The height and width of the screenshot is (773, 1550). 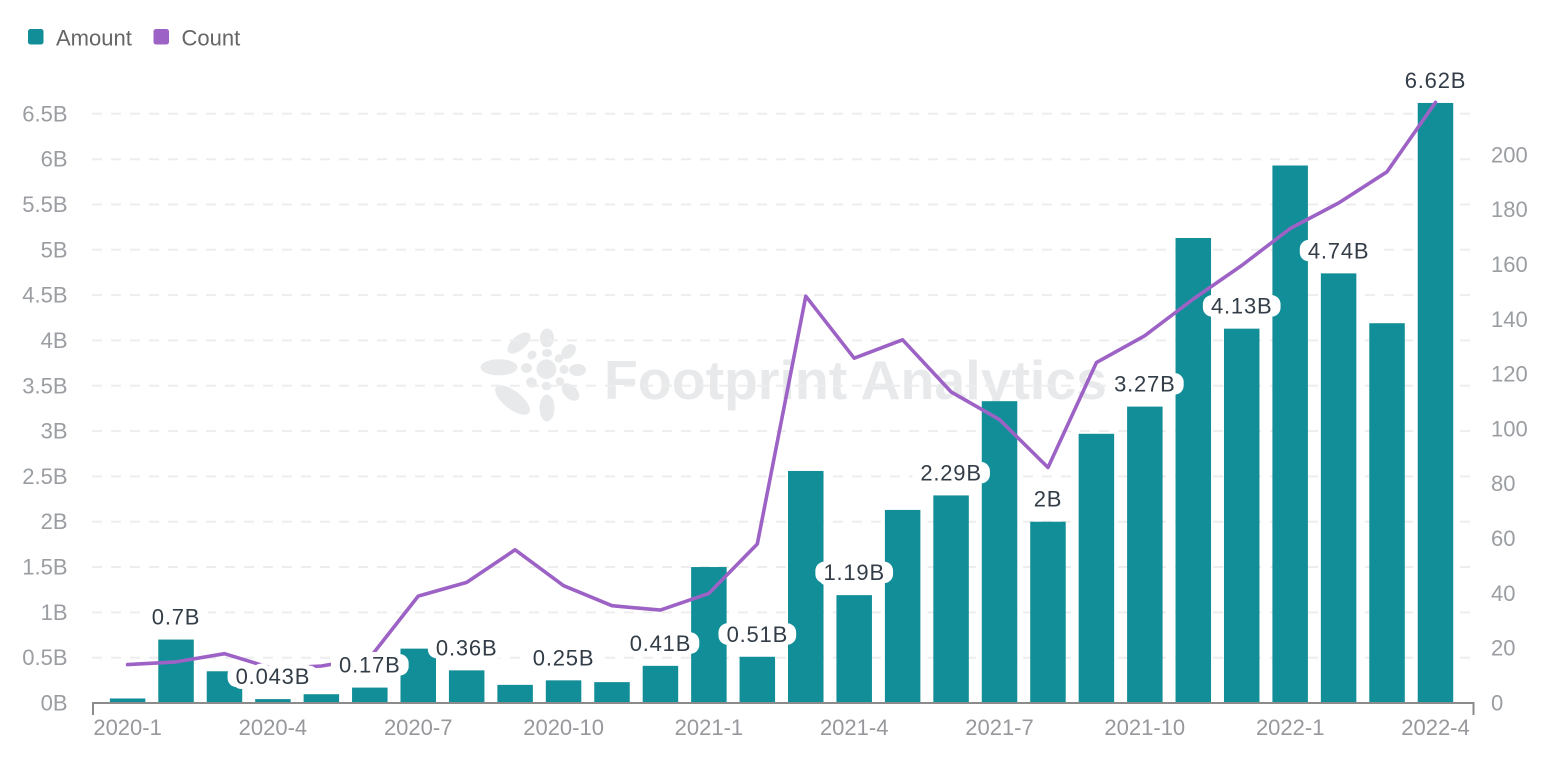 I want to click on svg-text: 1.5B, so click(x=44, y=567).